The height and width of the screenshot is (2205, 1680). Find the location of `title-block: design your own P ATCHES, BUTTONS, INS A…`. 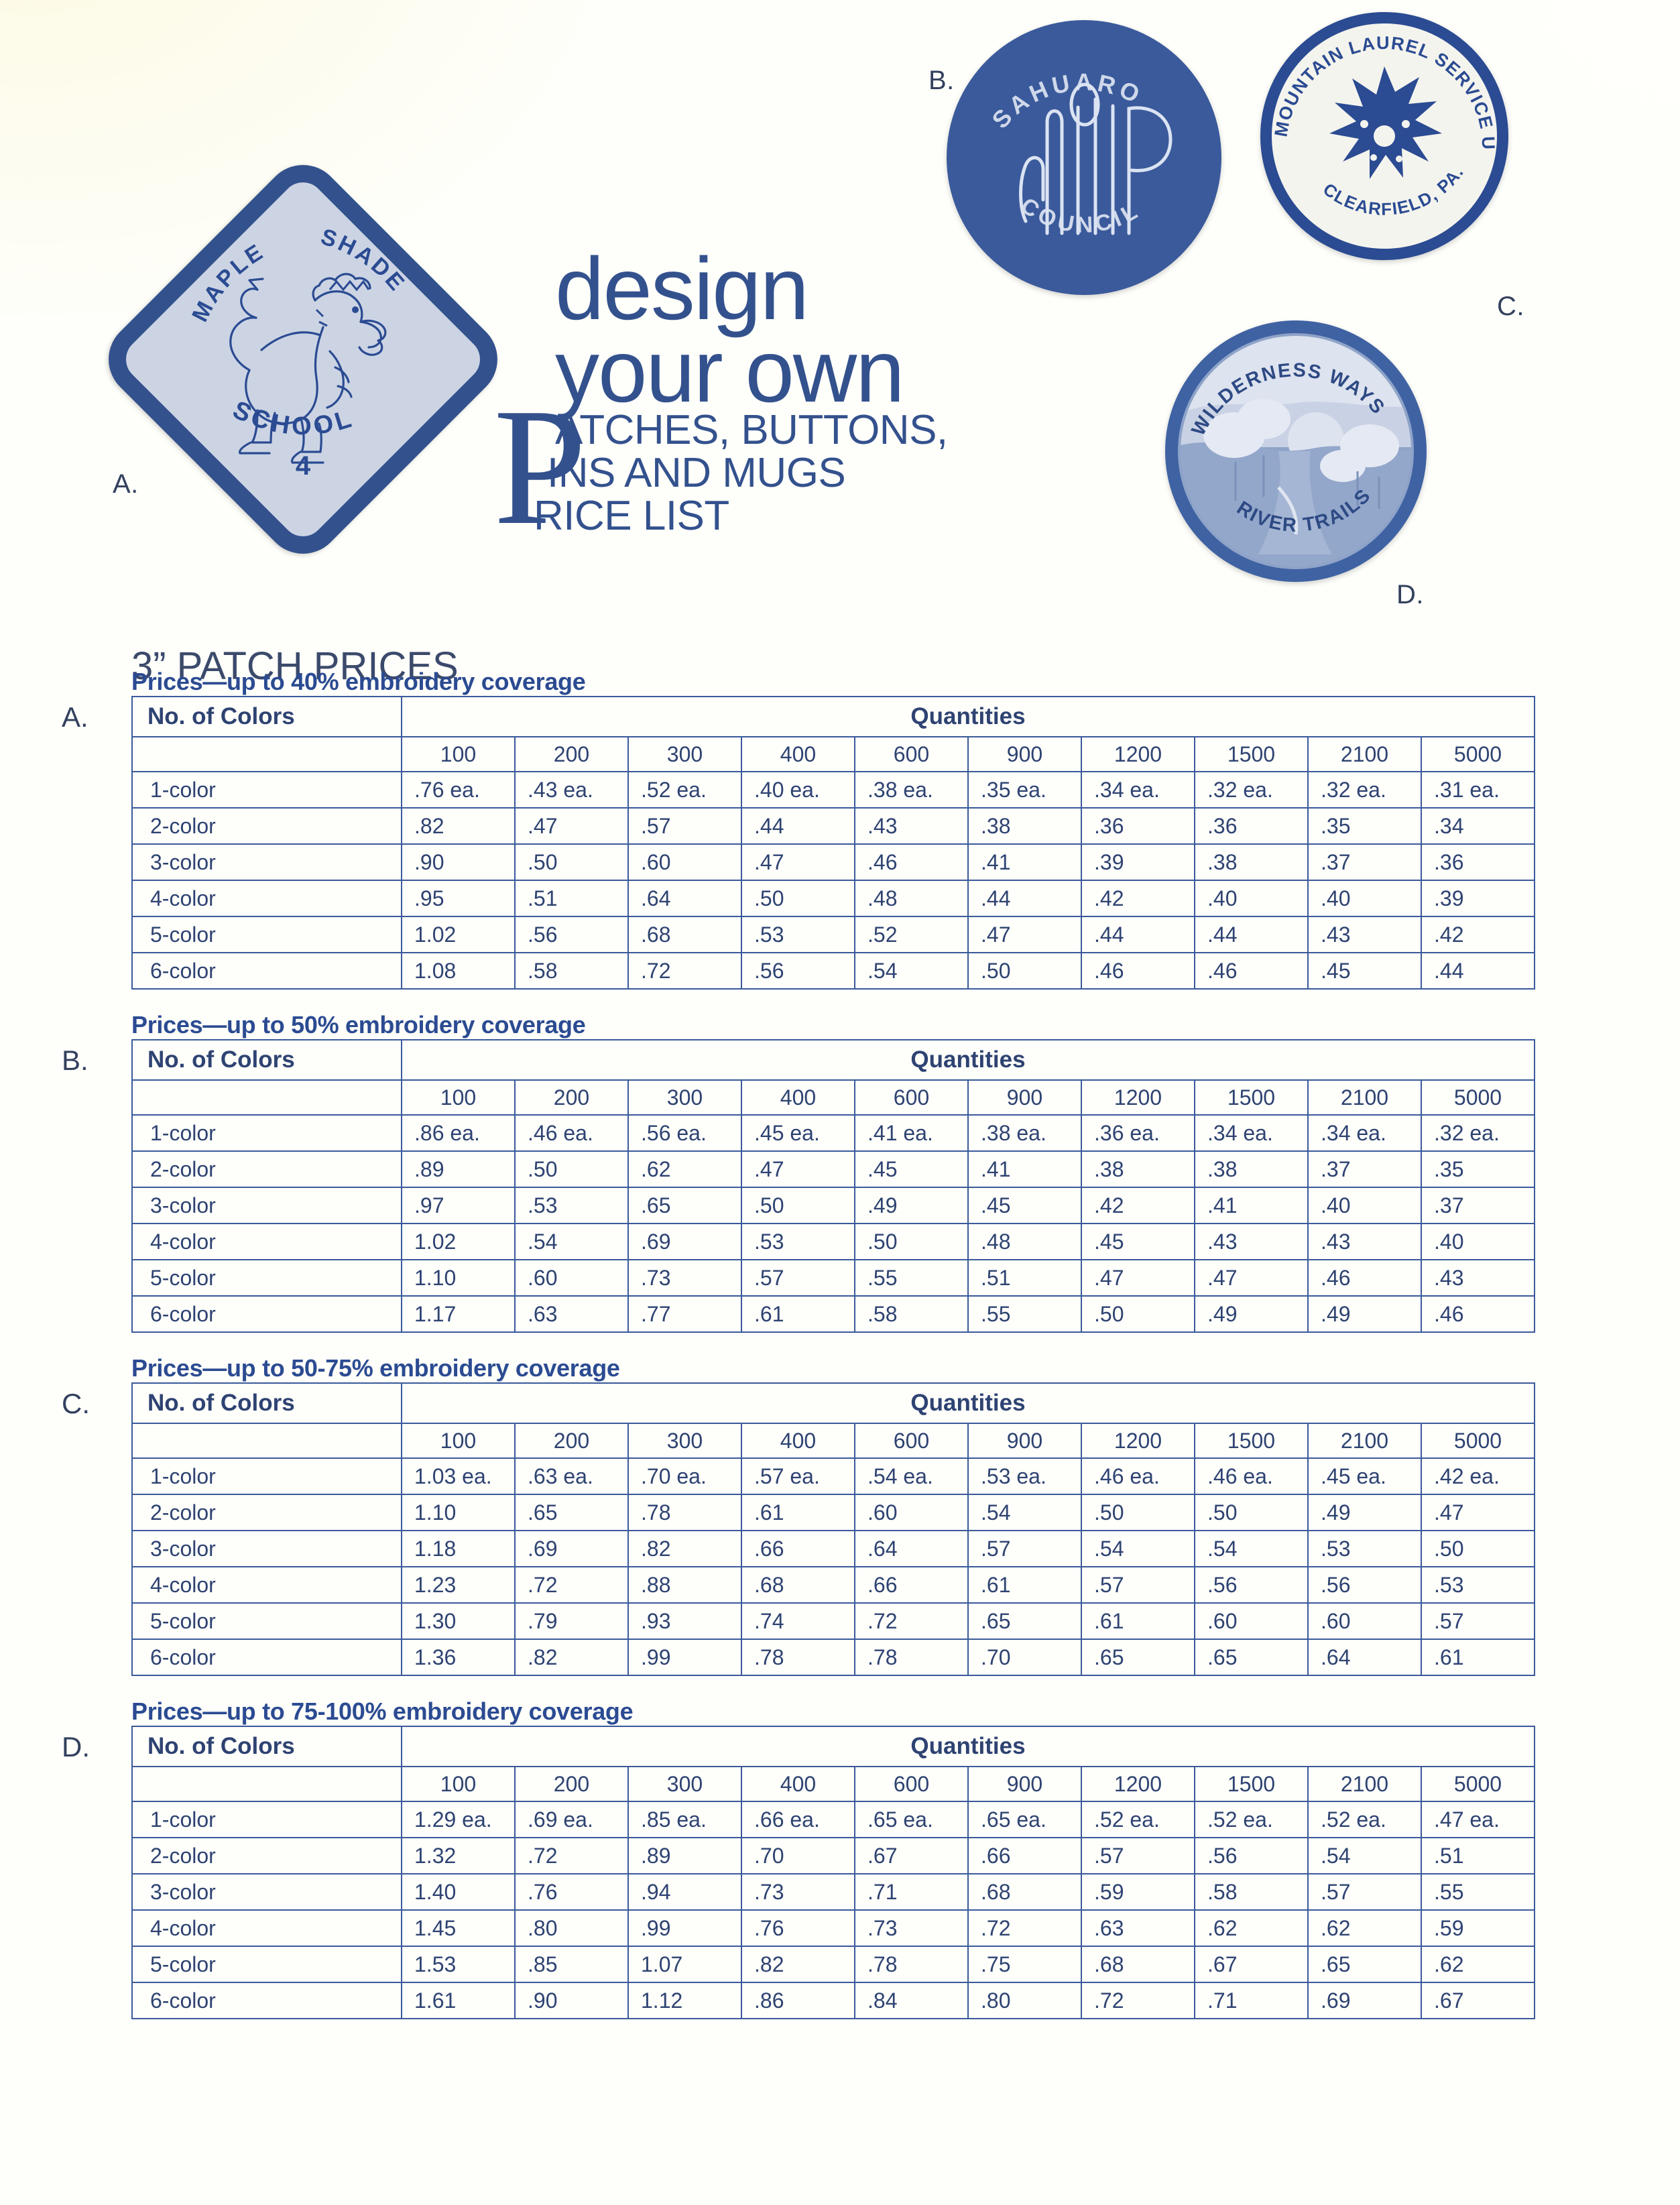

title-block: design your own P ATCHES, BUTTONS, INS A… is located at coordinates (819, 405).